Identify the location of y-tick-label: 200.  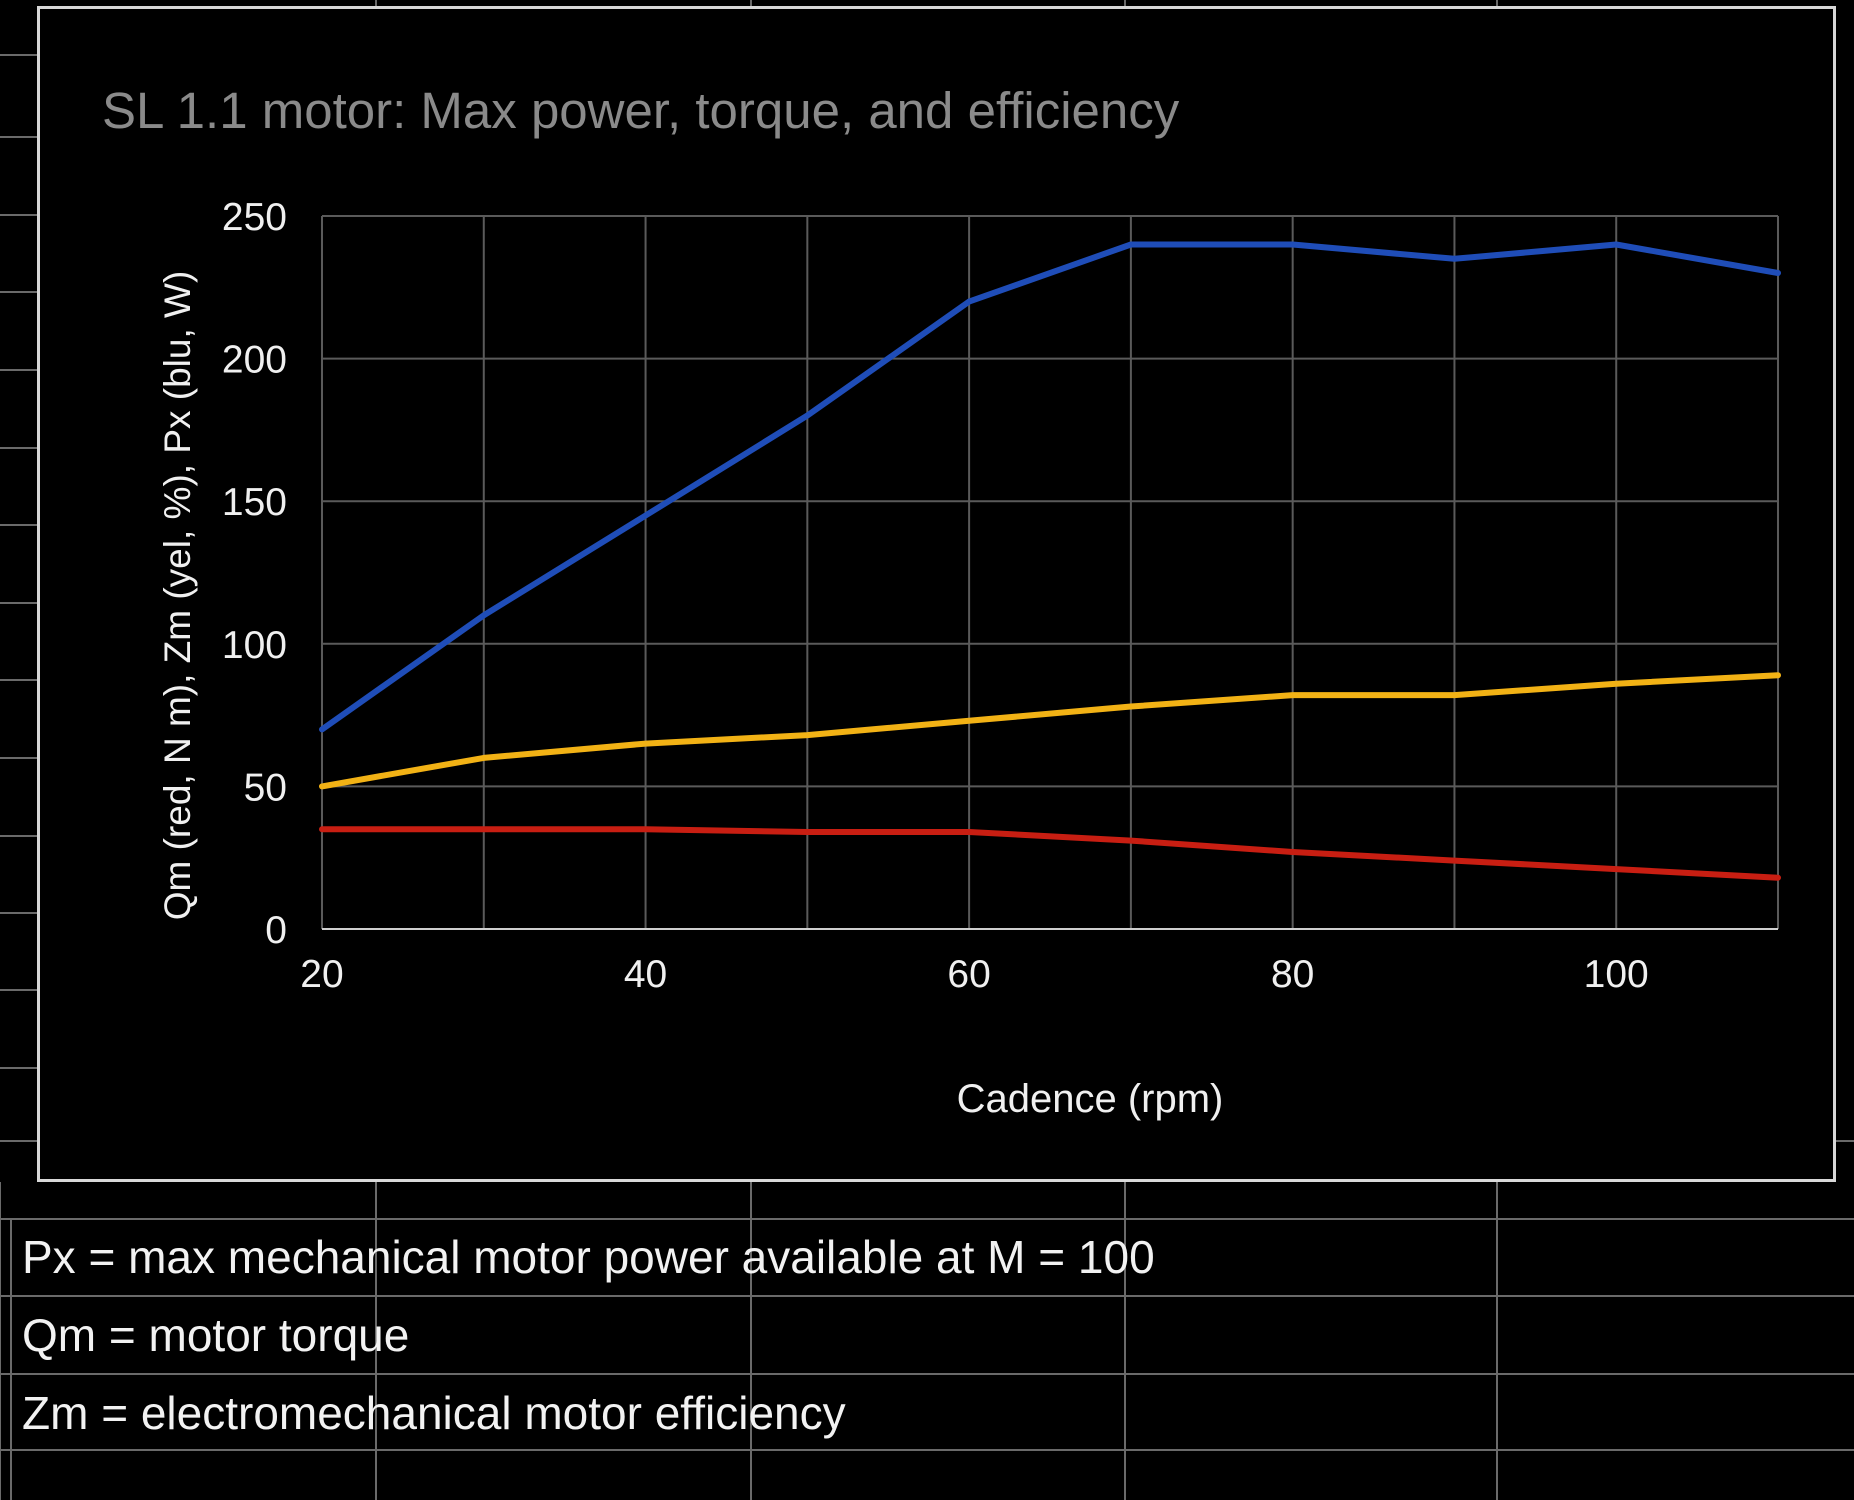
(254, 360).